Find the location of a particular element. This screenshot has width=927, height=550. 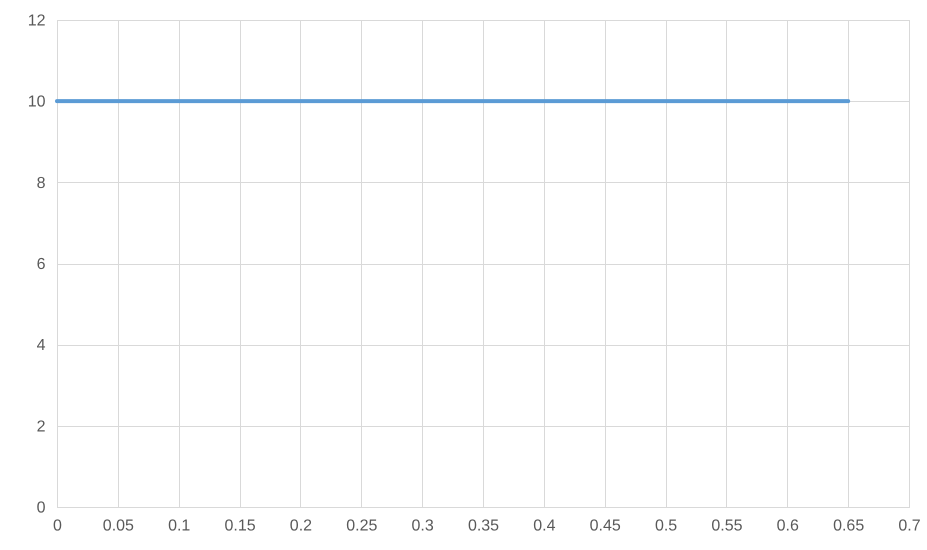

x-tick-label: 0.05 is located at coordinates (118, 526).